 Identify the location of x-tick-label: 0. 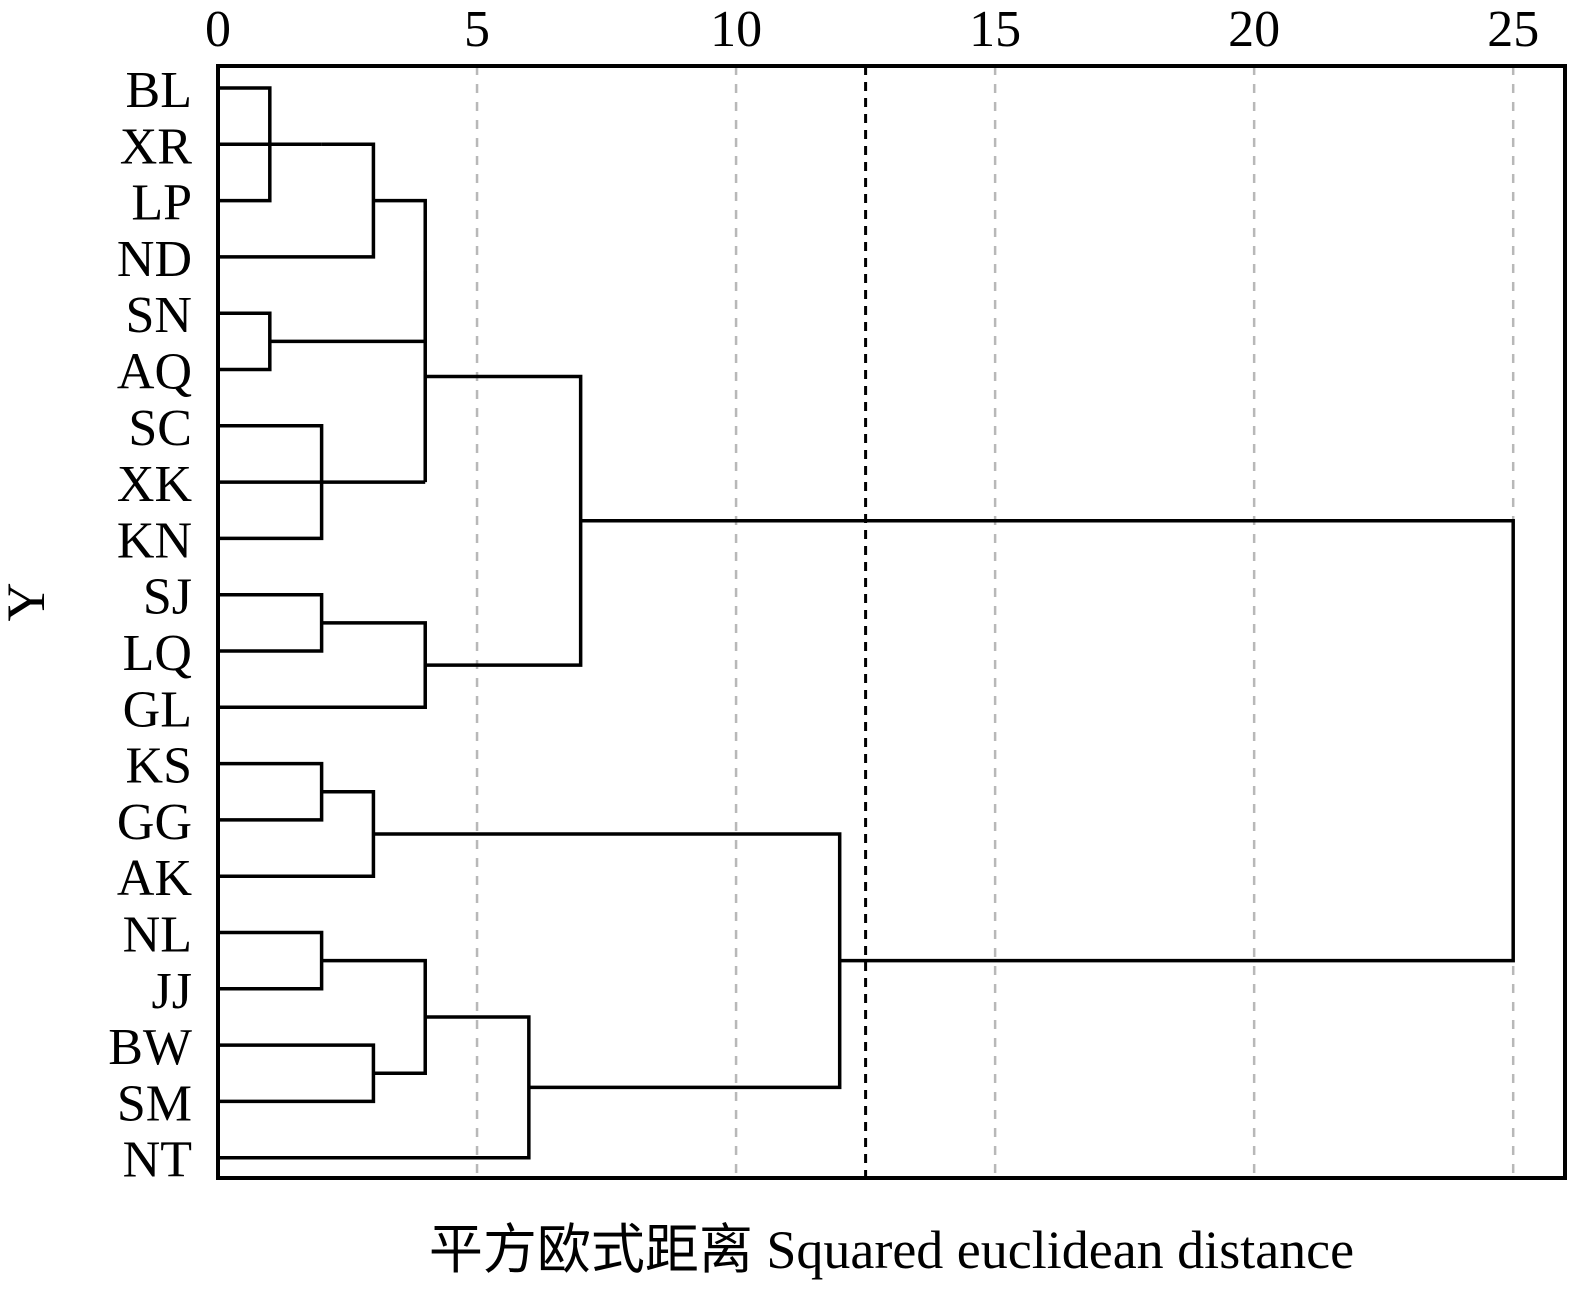
(218, 29).